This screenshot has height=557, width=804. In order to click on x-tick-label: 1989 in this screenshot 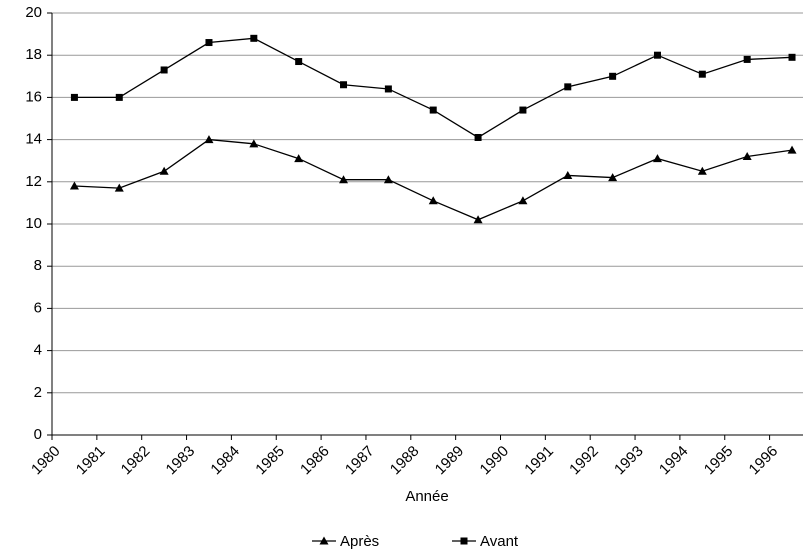, I will do `click(450, 461)`.